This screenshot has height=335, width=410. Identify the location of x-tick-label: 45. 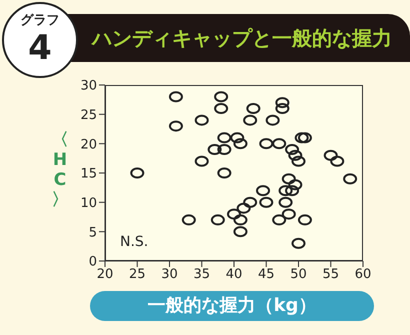
(266, 274).